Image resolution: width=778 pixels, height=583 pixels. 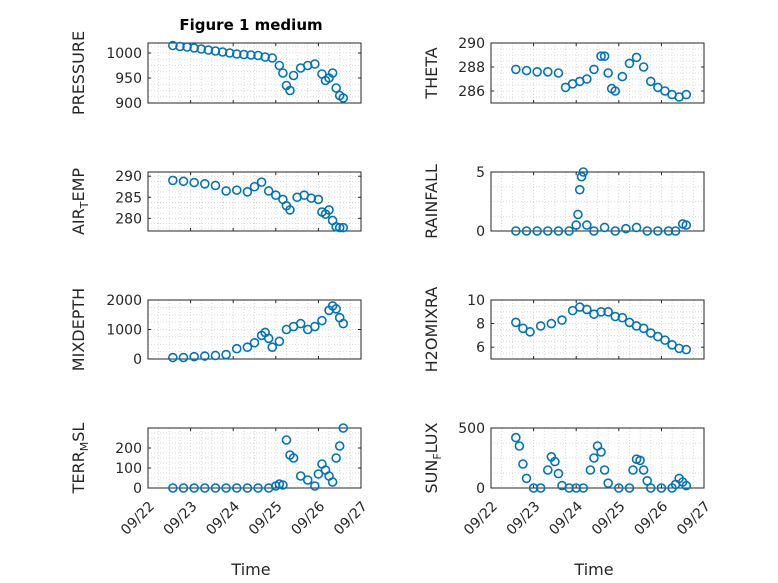 What do you see at coordinates (480, 325) in the screenshot?
I see `y-tick-label: 8` at bounding box center [480, 325].